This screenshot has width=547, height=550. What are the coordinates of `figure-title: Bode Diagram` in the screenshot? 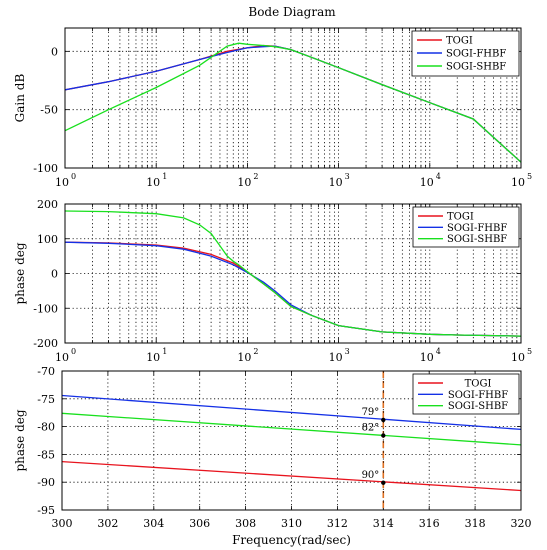 It's located at (292, 12).